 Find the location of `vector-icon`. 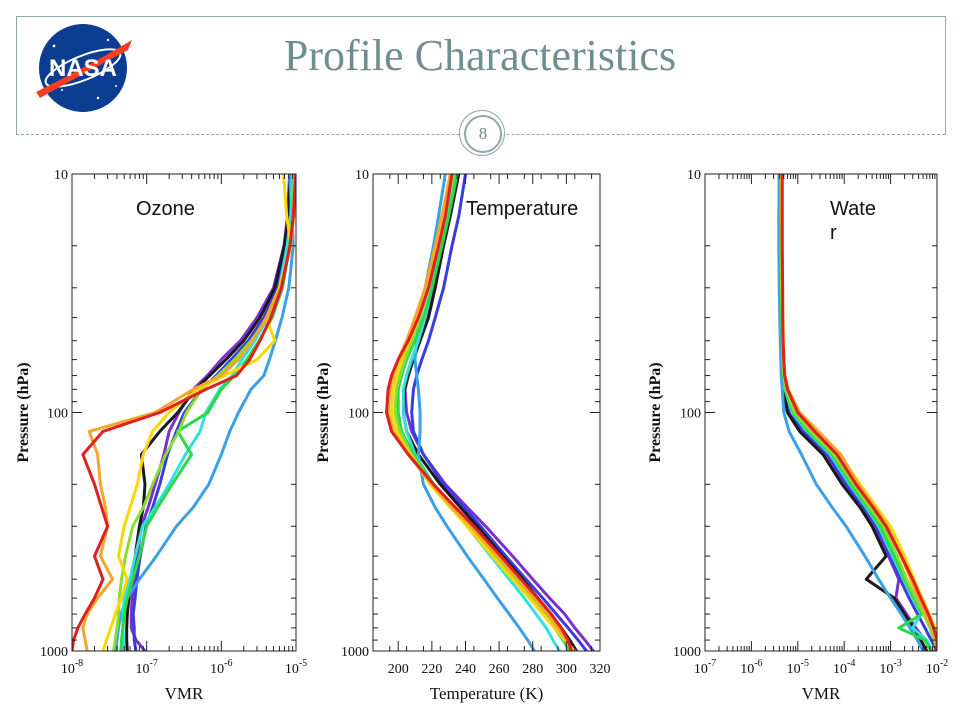

vector-icon is located at coordinates (84, 69).